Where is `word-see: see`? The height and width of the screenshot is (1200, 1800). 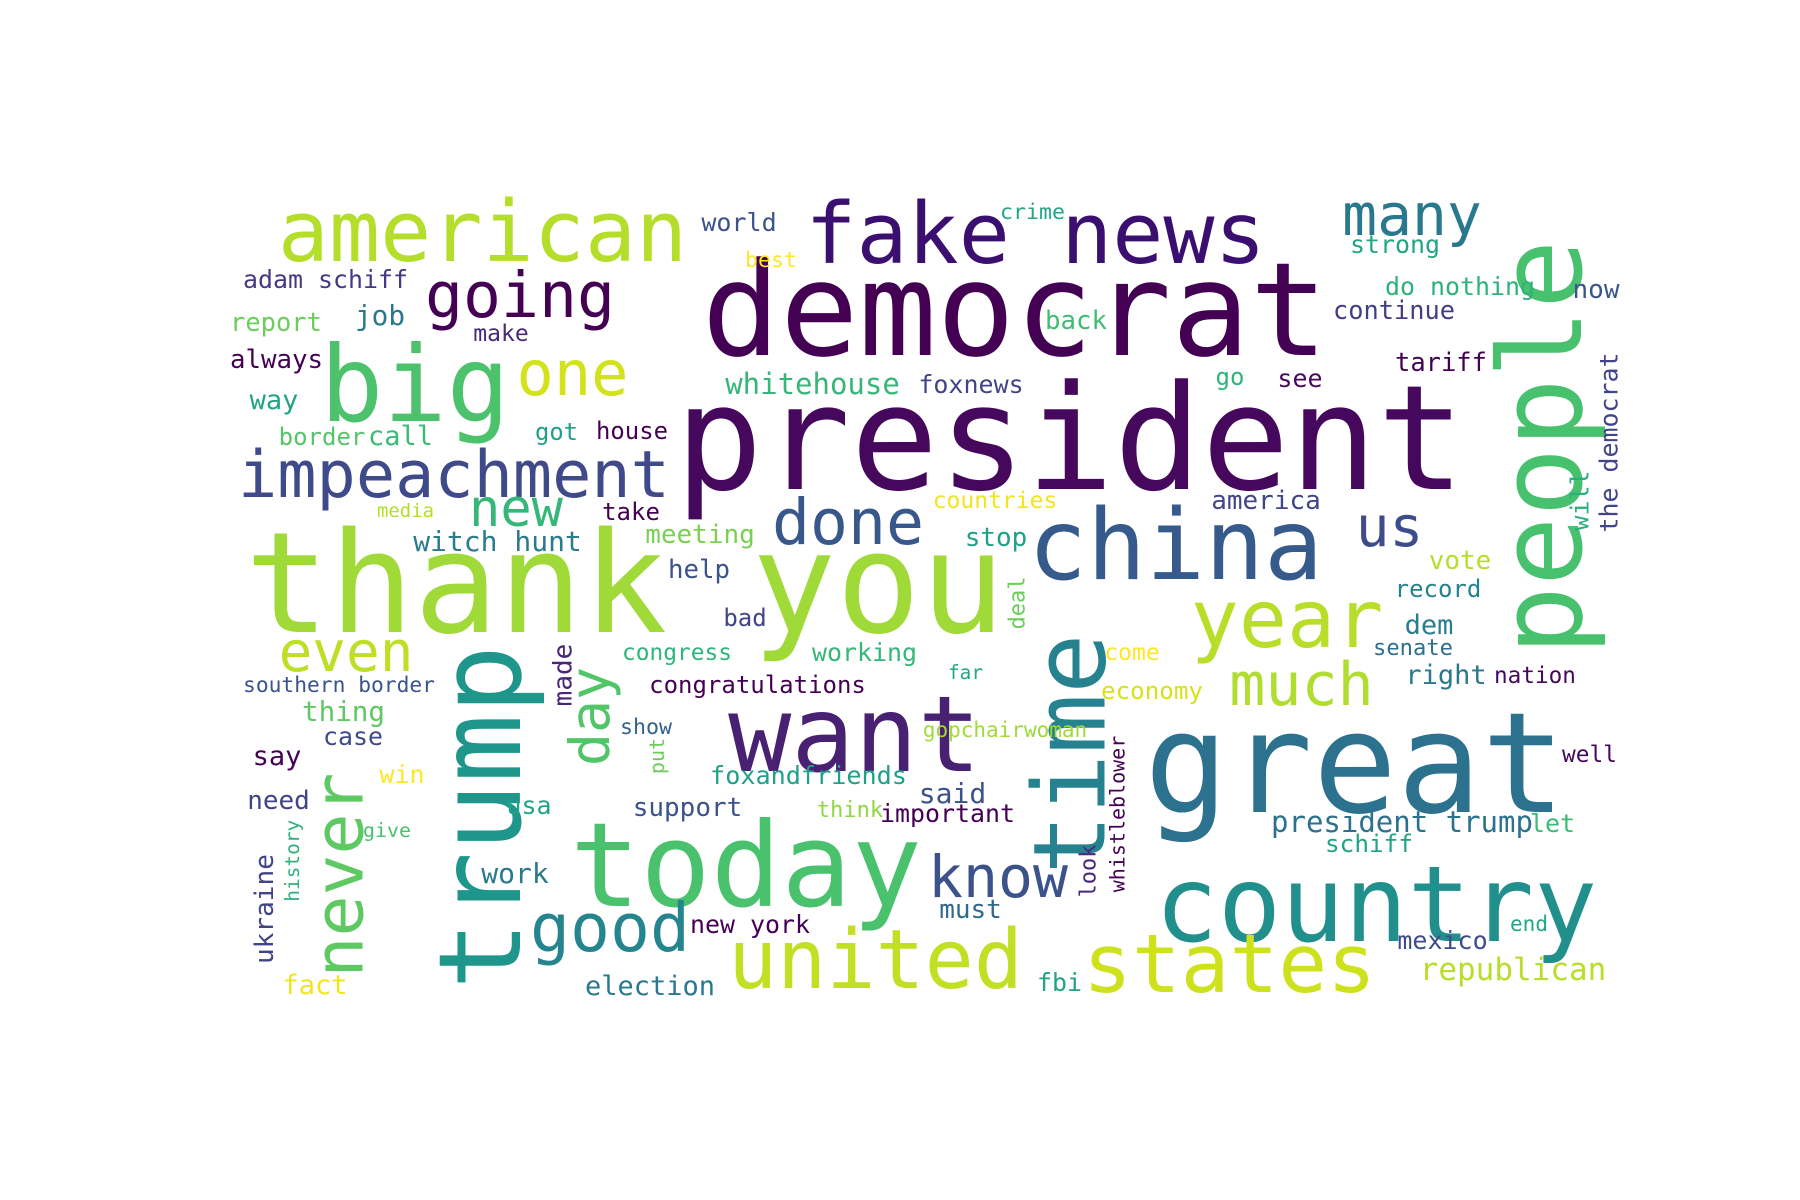
word-see: see is located at coordinates (1300, 378).